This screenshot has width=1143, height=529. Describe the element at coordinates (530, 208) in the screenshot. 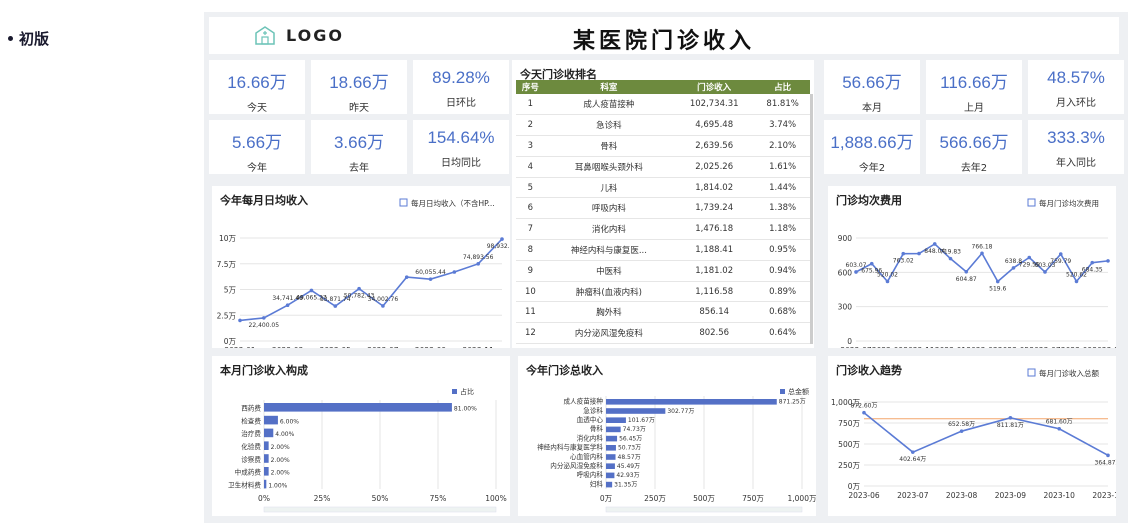

I see `table-cell: 6` at that location.